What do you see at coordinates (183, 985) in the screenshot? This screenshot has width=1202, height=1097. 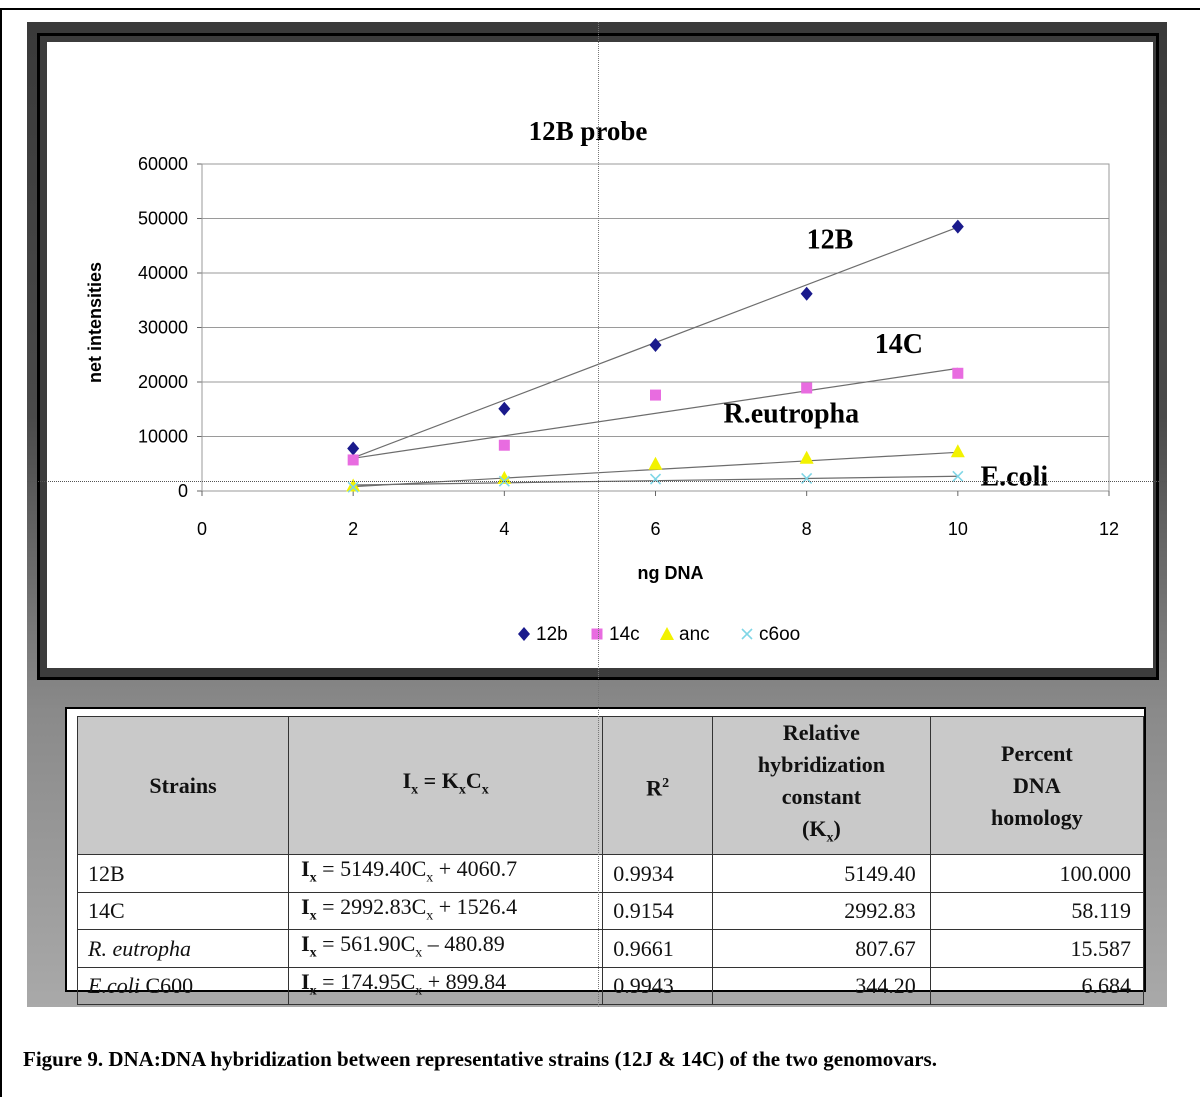 I see `cell-strain: E.coli C600` at bounding box center [183, 985].